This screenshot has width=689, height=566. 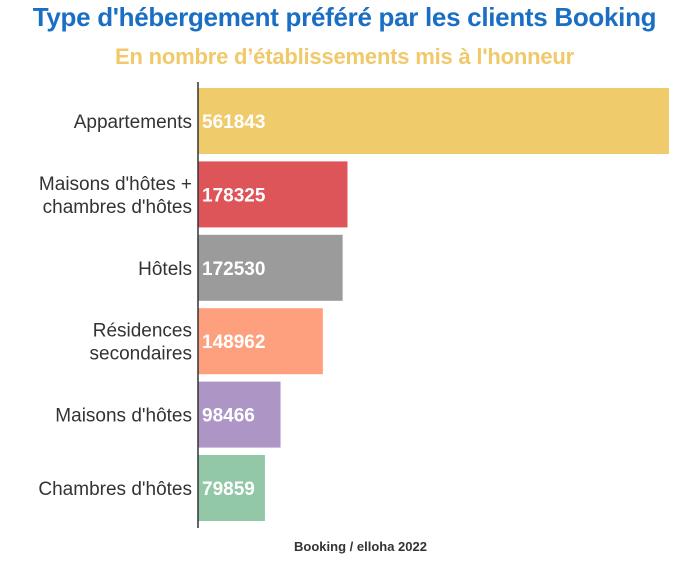 What do you see at coordinates (360, 546) in the screenshot?
I see `source-note: Booking / elloha 2022` at bounding box center [360, 546].